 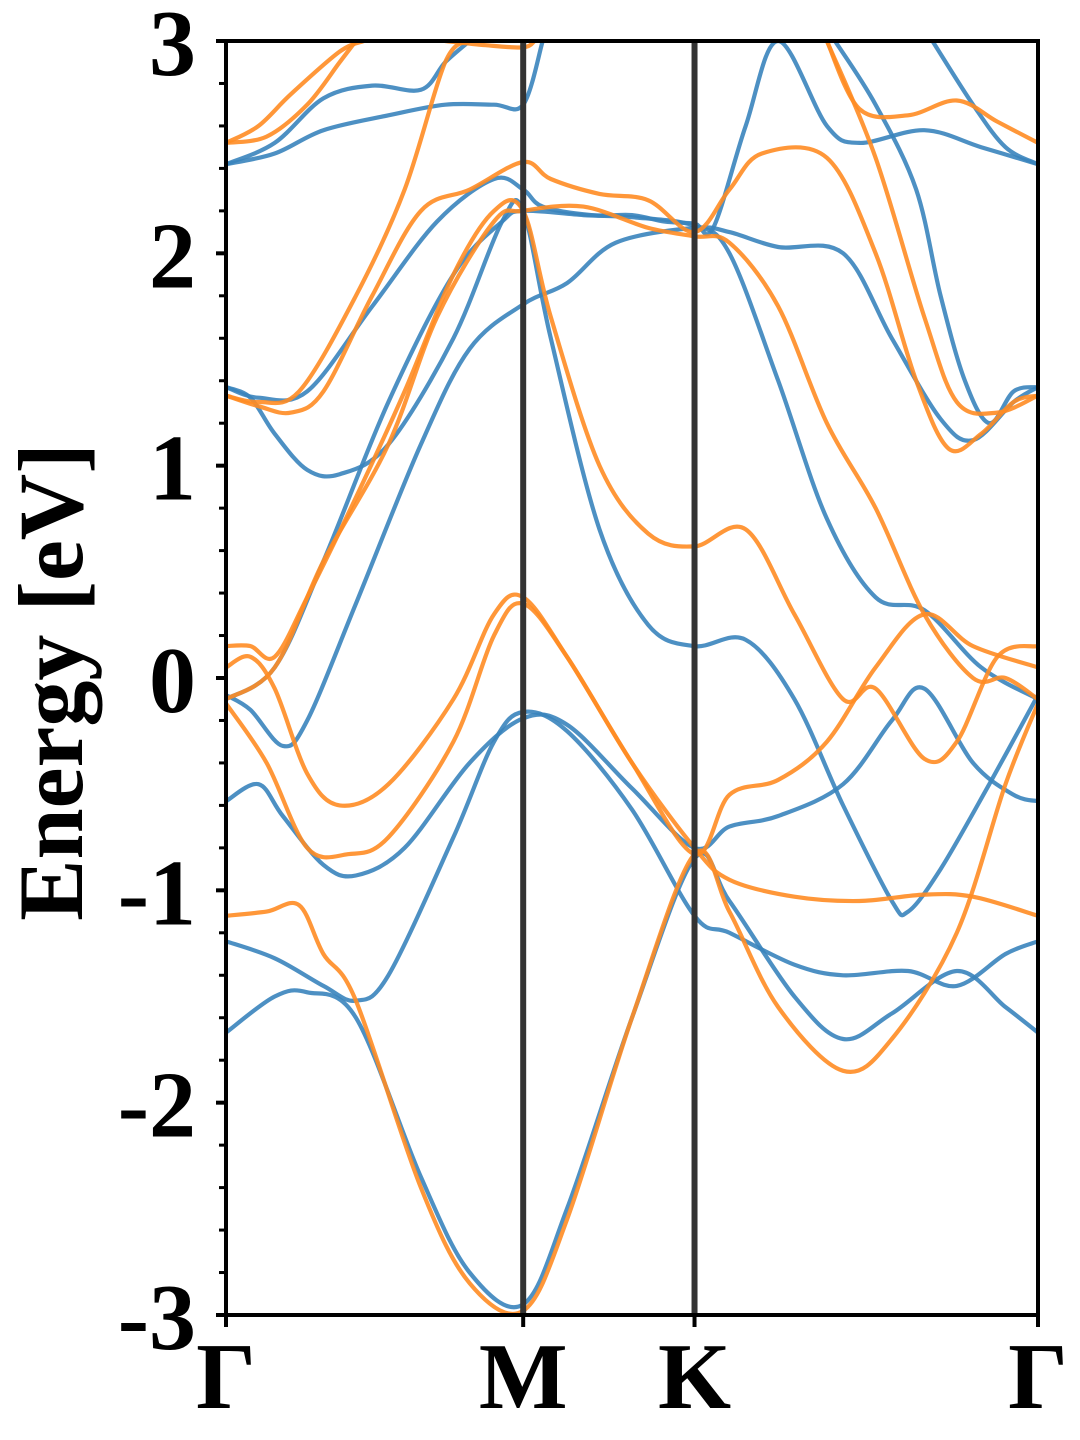 I want to click on ytick-label: 2, so click(x=172, y=256).